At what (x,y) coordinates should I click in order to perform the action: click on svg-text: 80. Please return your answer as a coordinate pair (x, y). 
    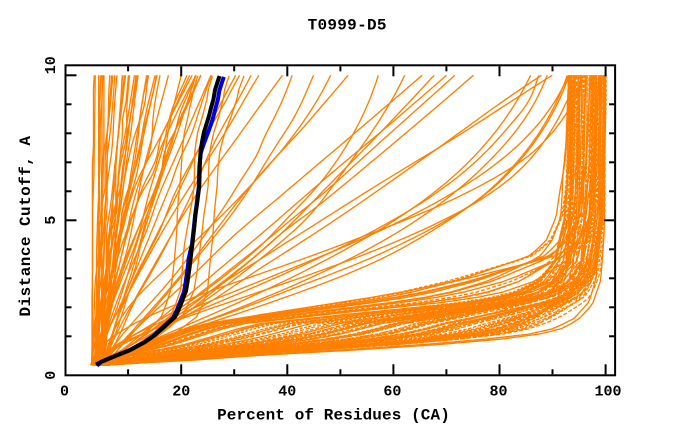
    Looking at the image, I should click on (498, 391).